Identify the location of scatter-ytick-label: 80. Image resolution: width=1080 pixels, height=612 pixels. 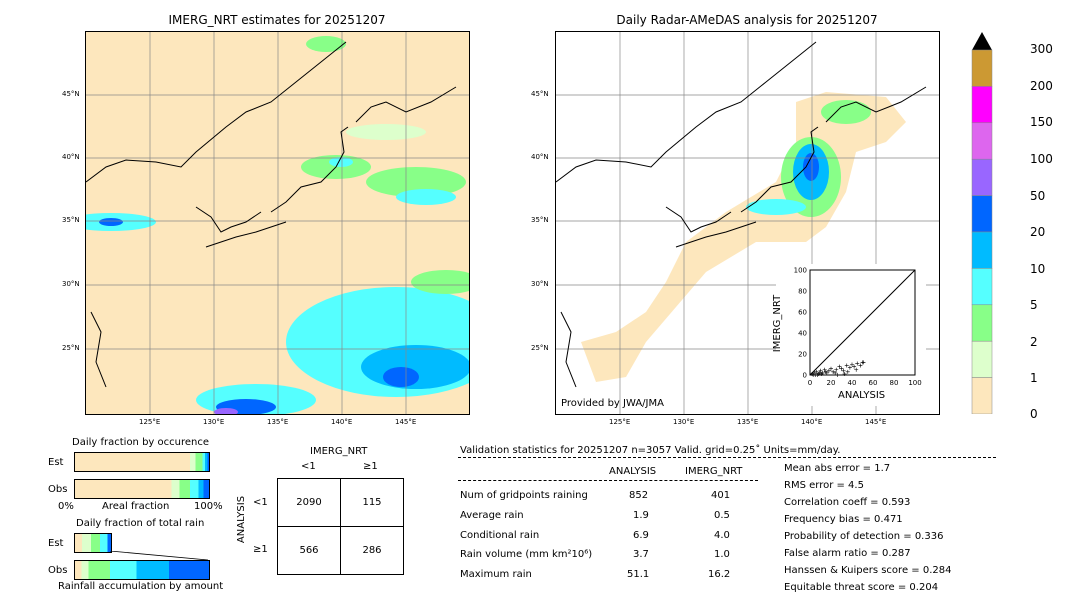
(802, 292).